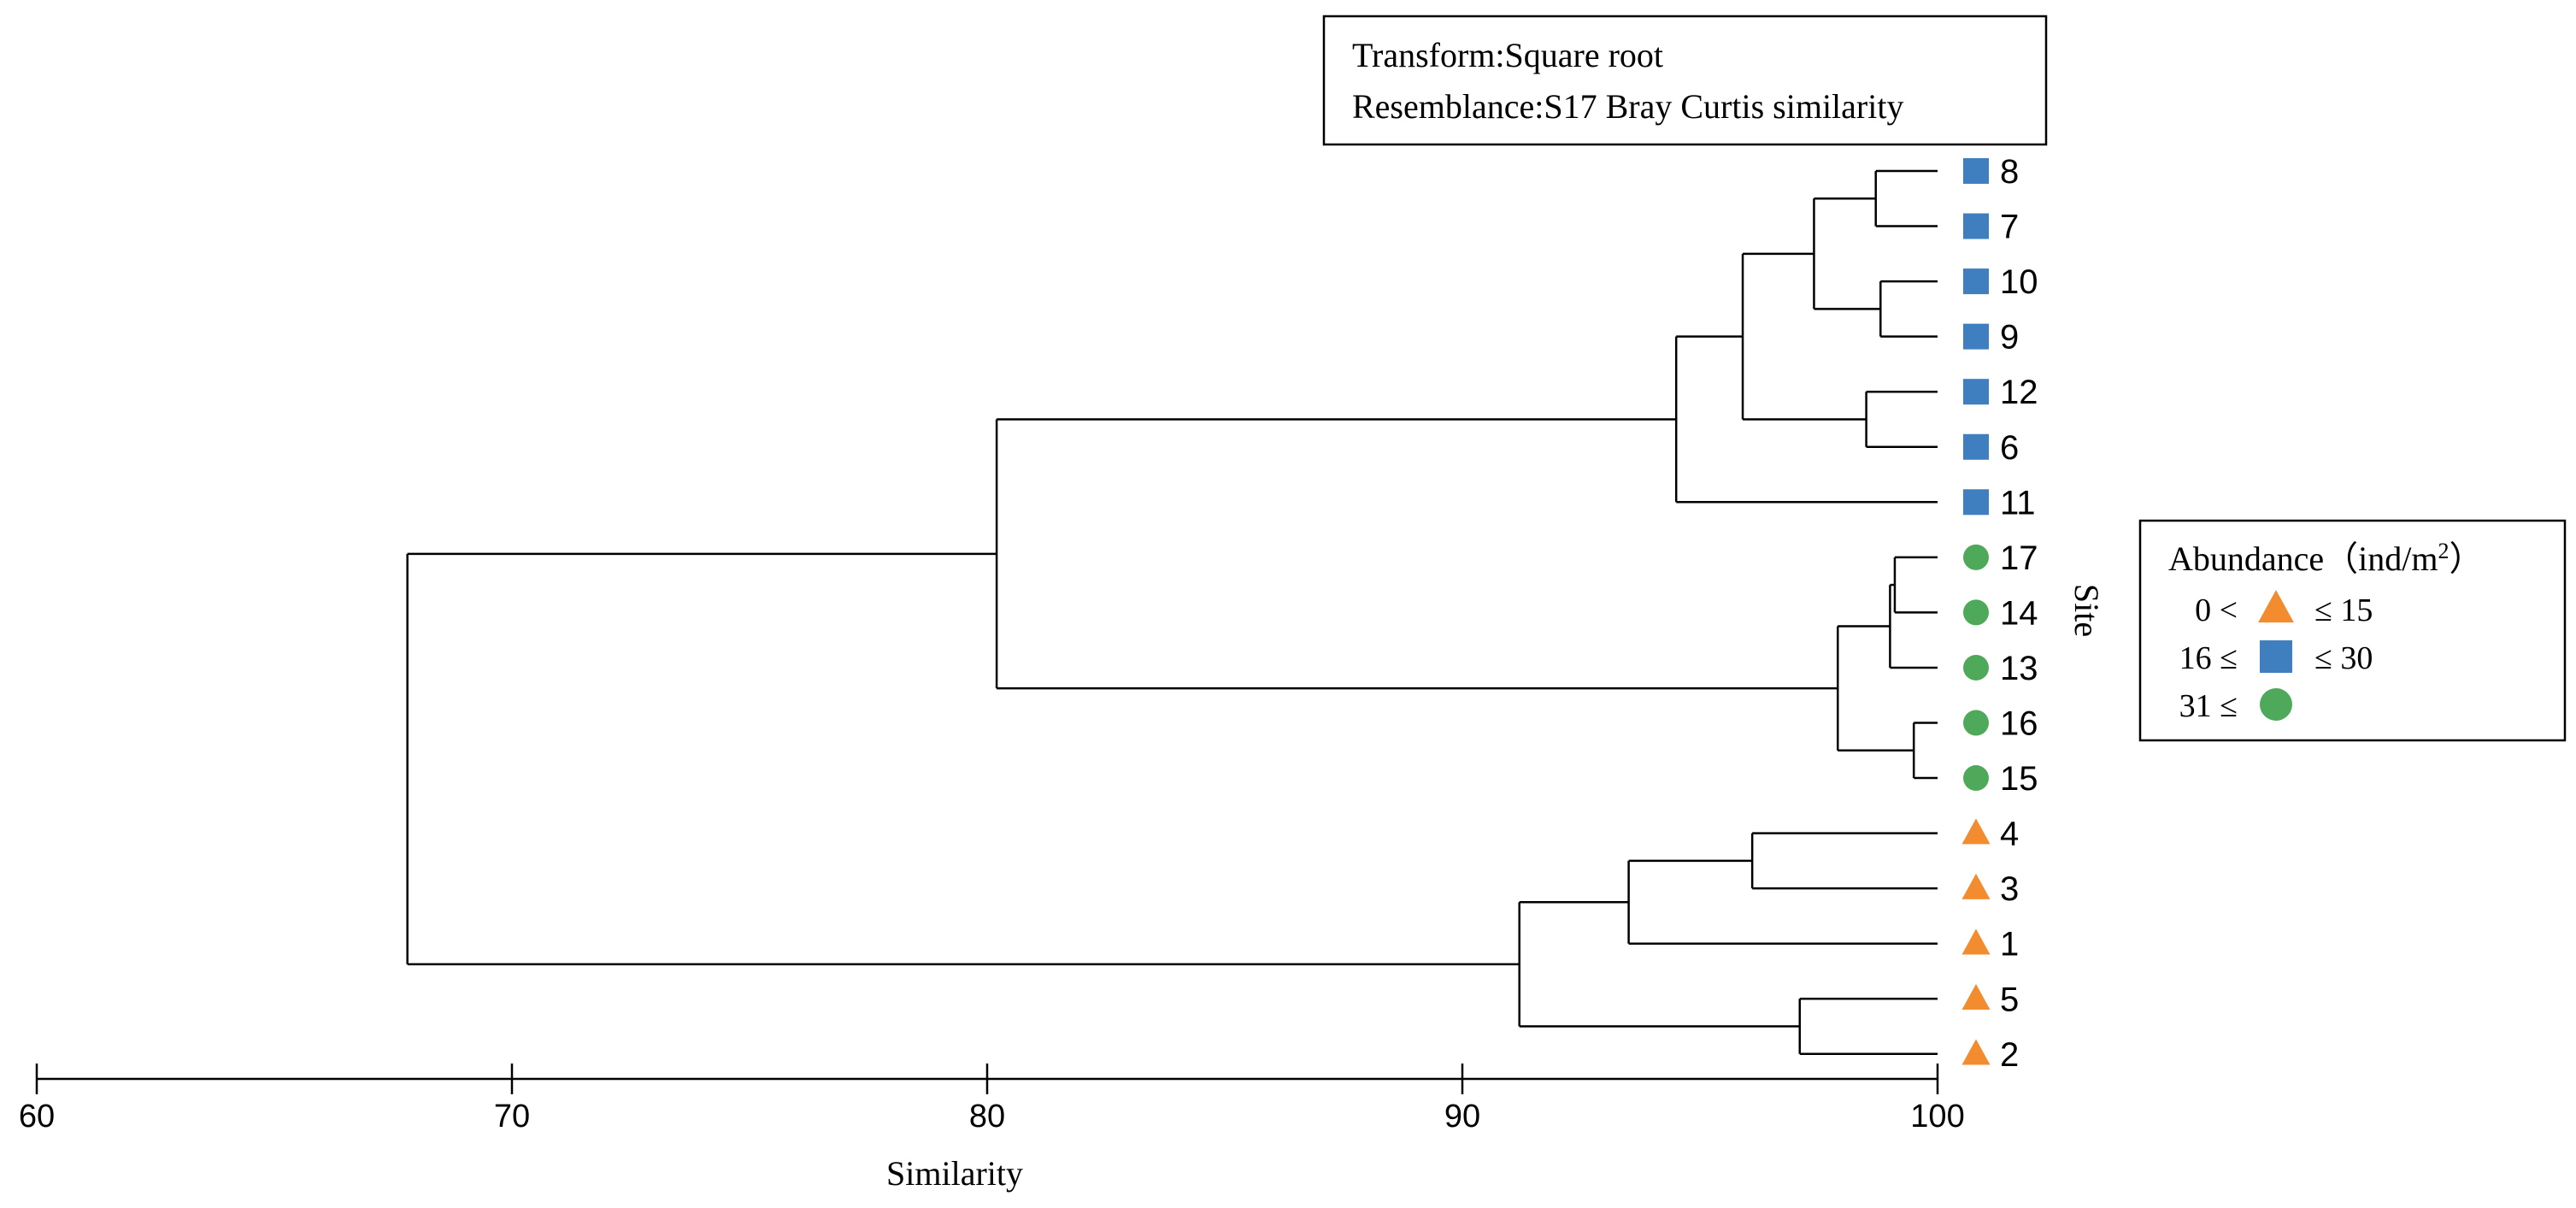 This screenshot has width=2576, height=1208. Describe the element at coordinates (1507, 55) in the screenshot. I see `transform-text: Transform:Square root` at that location.